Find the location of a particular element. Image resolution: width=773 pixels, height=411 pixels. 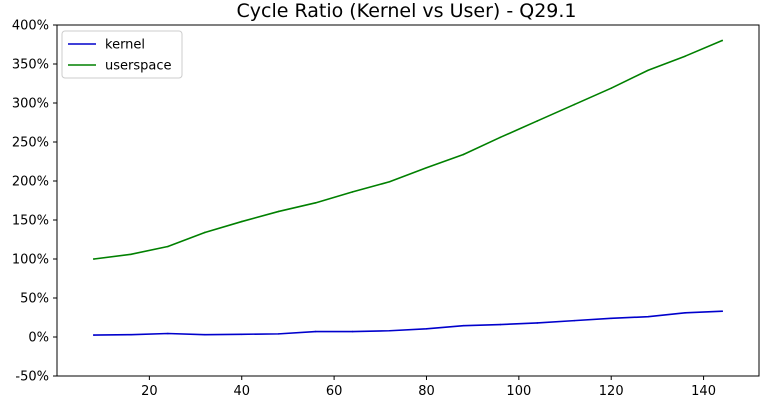

chart-title: Cycle Ratio (Kernel vs User) - Q29.1 is located at coordinates (406, 11).